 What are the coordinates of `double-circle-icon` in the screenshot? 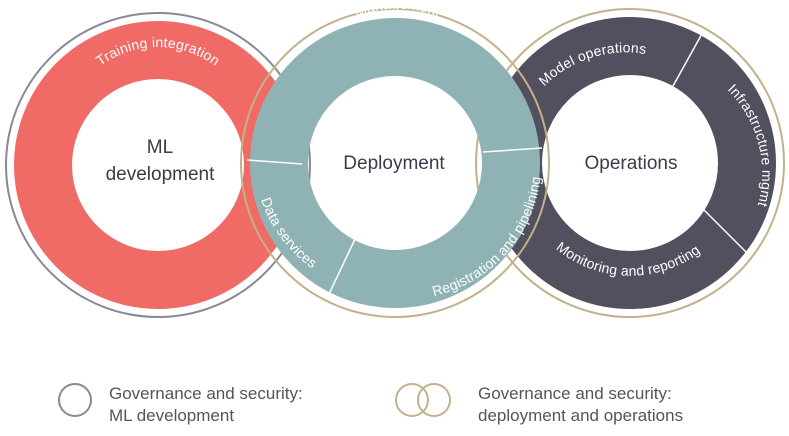 It's located at (423, 400).